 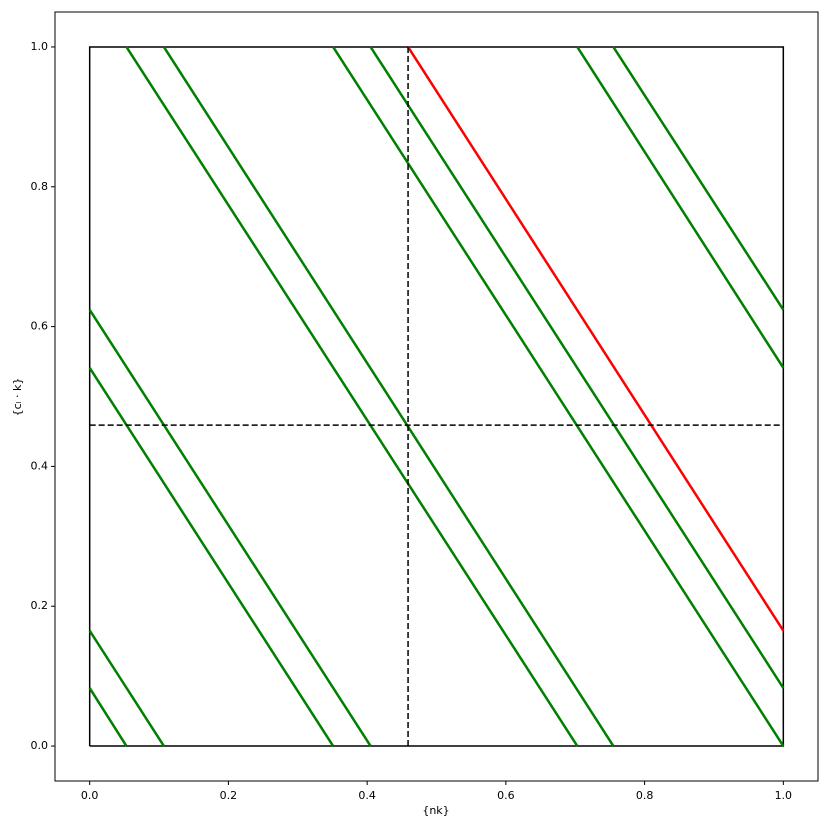 What do you see at coordinates (17, 397) in the screenshot?
I see `y-axis-label: {cₗ · k}` at bounding box center [17, 397].